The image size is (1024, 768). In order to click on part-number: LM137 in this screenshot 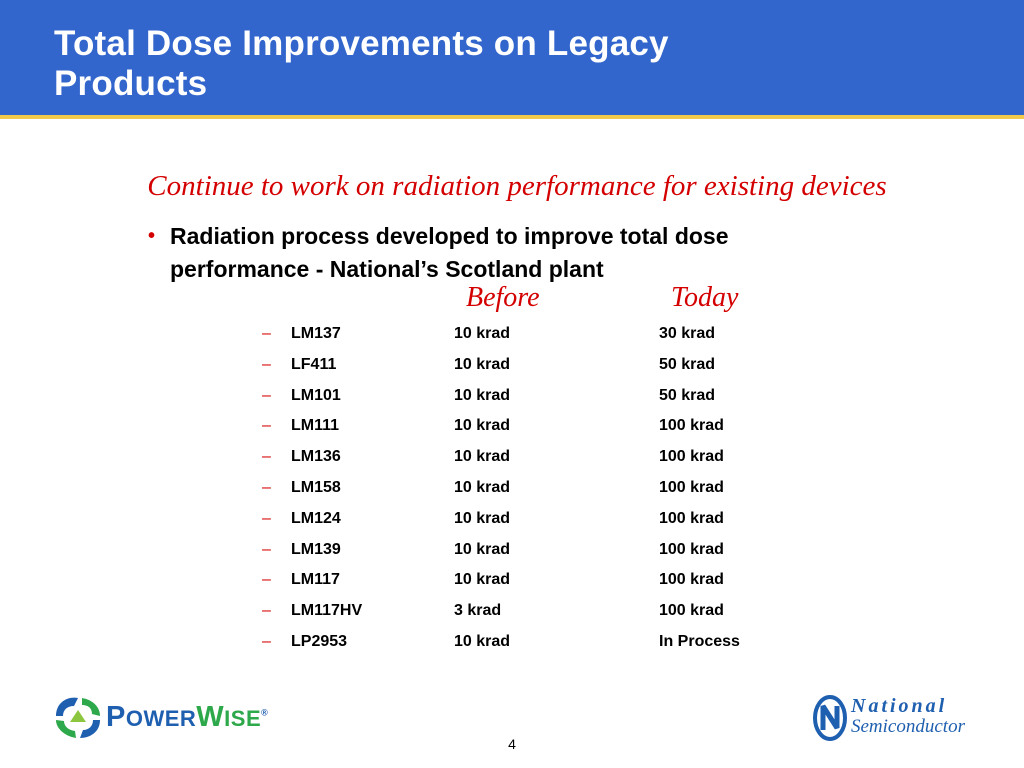, I will do `click(316, 333)`.